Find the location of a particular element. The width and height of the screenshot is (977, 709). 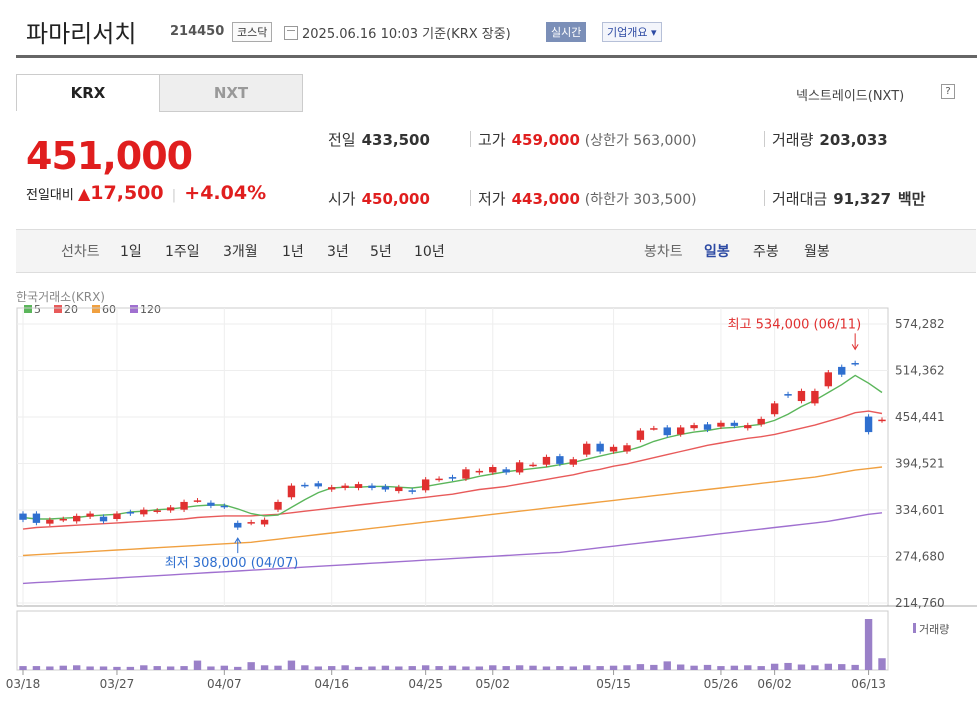

legend-swatch-ma20 is located at coordinates (58, 309).